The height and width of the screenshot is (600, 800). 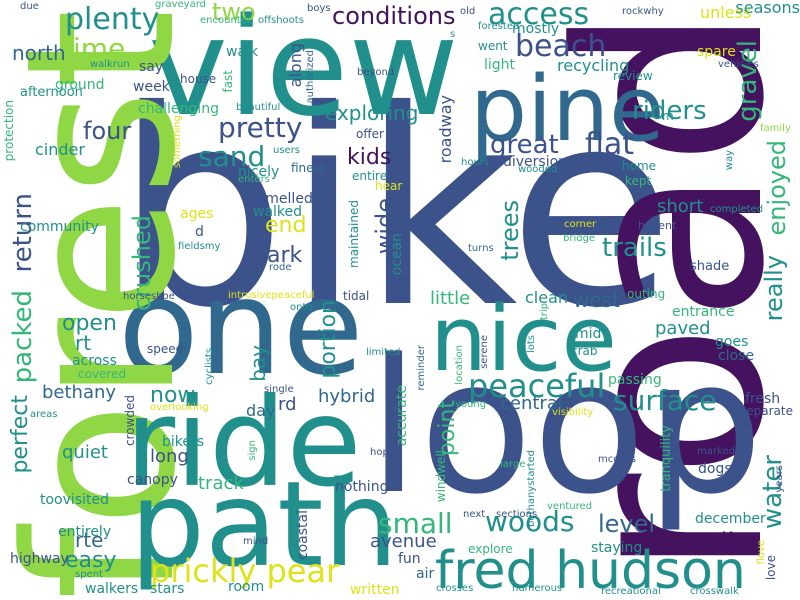 What do you see at coordinates (179, 407) in the screenshot?
I see `word-overlooking: overlooking` at bounding box center [179, 407].